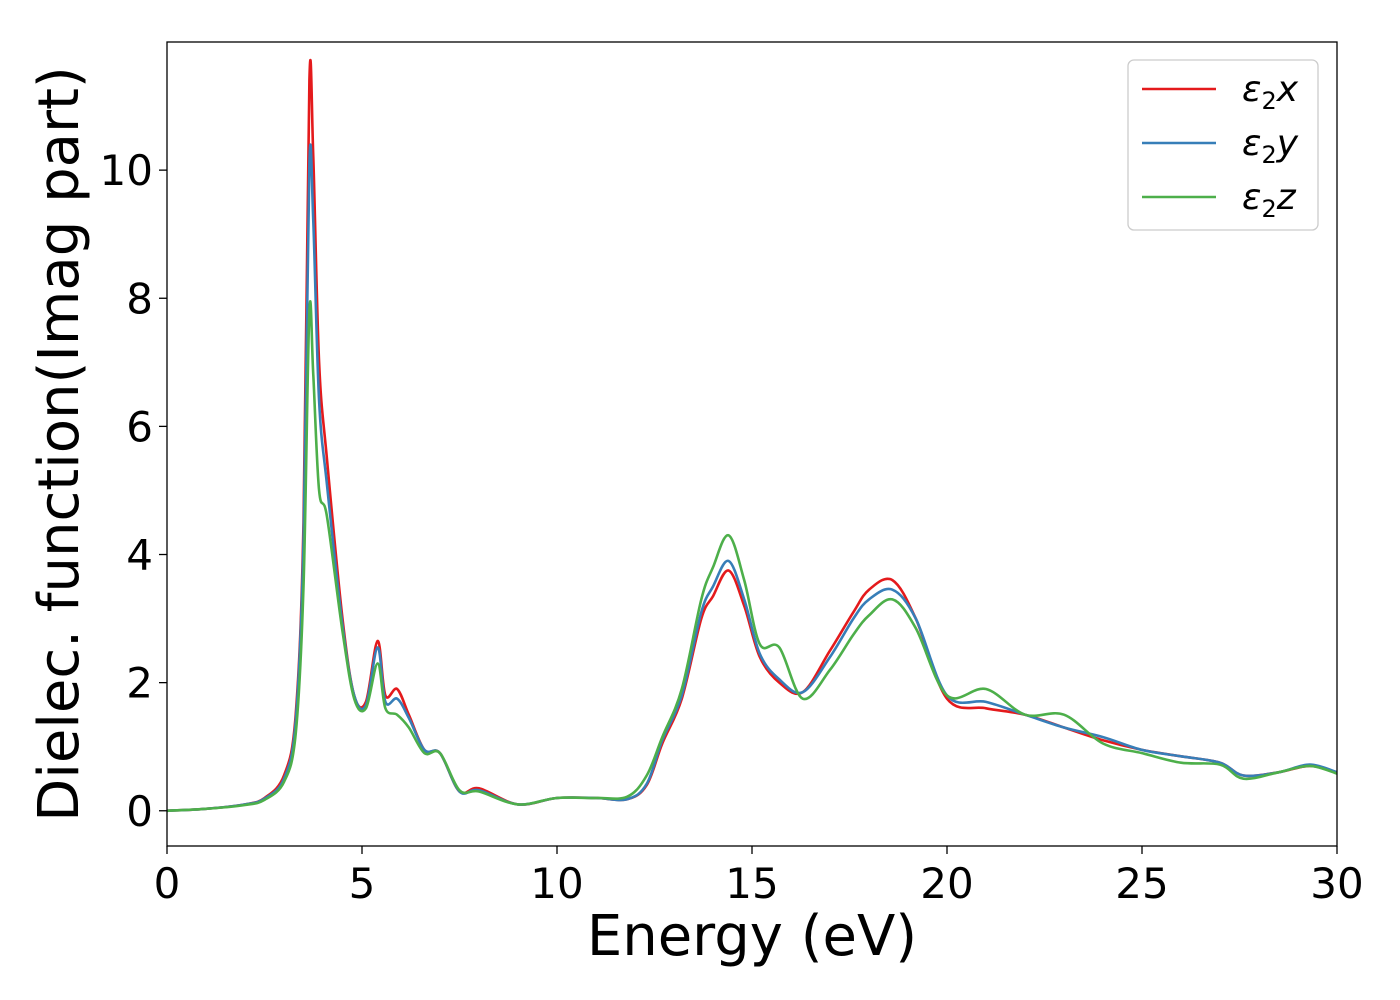 The image size is (1400, 1000). Describe the element at coordinates (751, 883) in the screenshot. I see `x-tick-label: 15` at that location.